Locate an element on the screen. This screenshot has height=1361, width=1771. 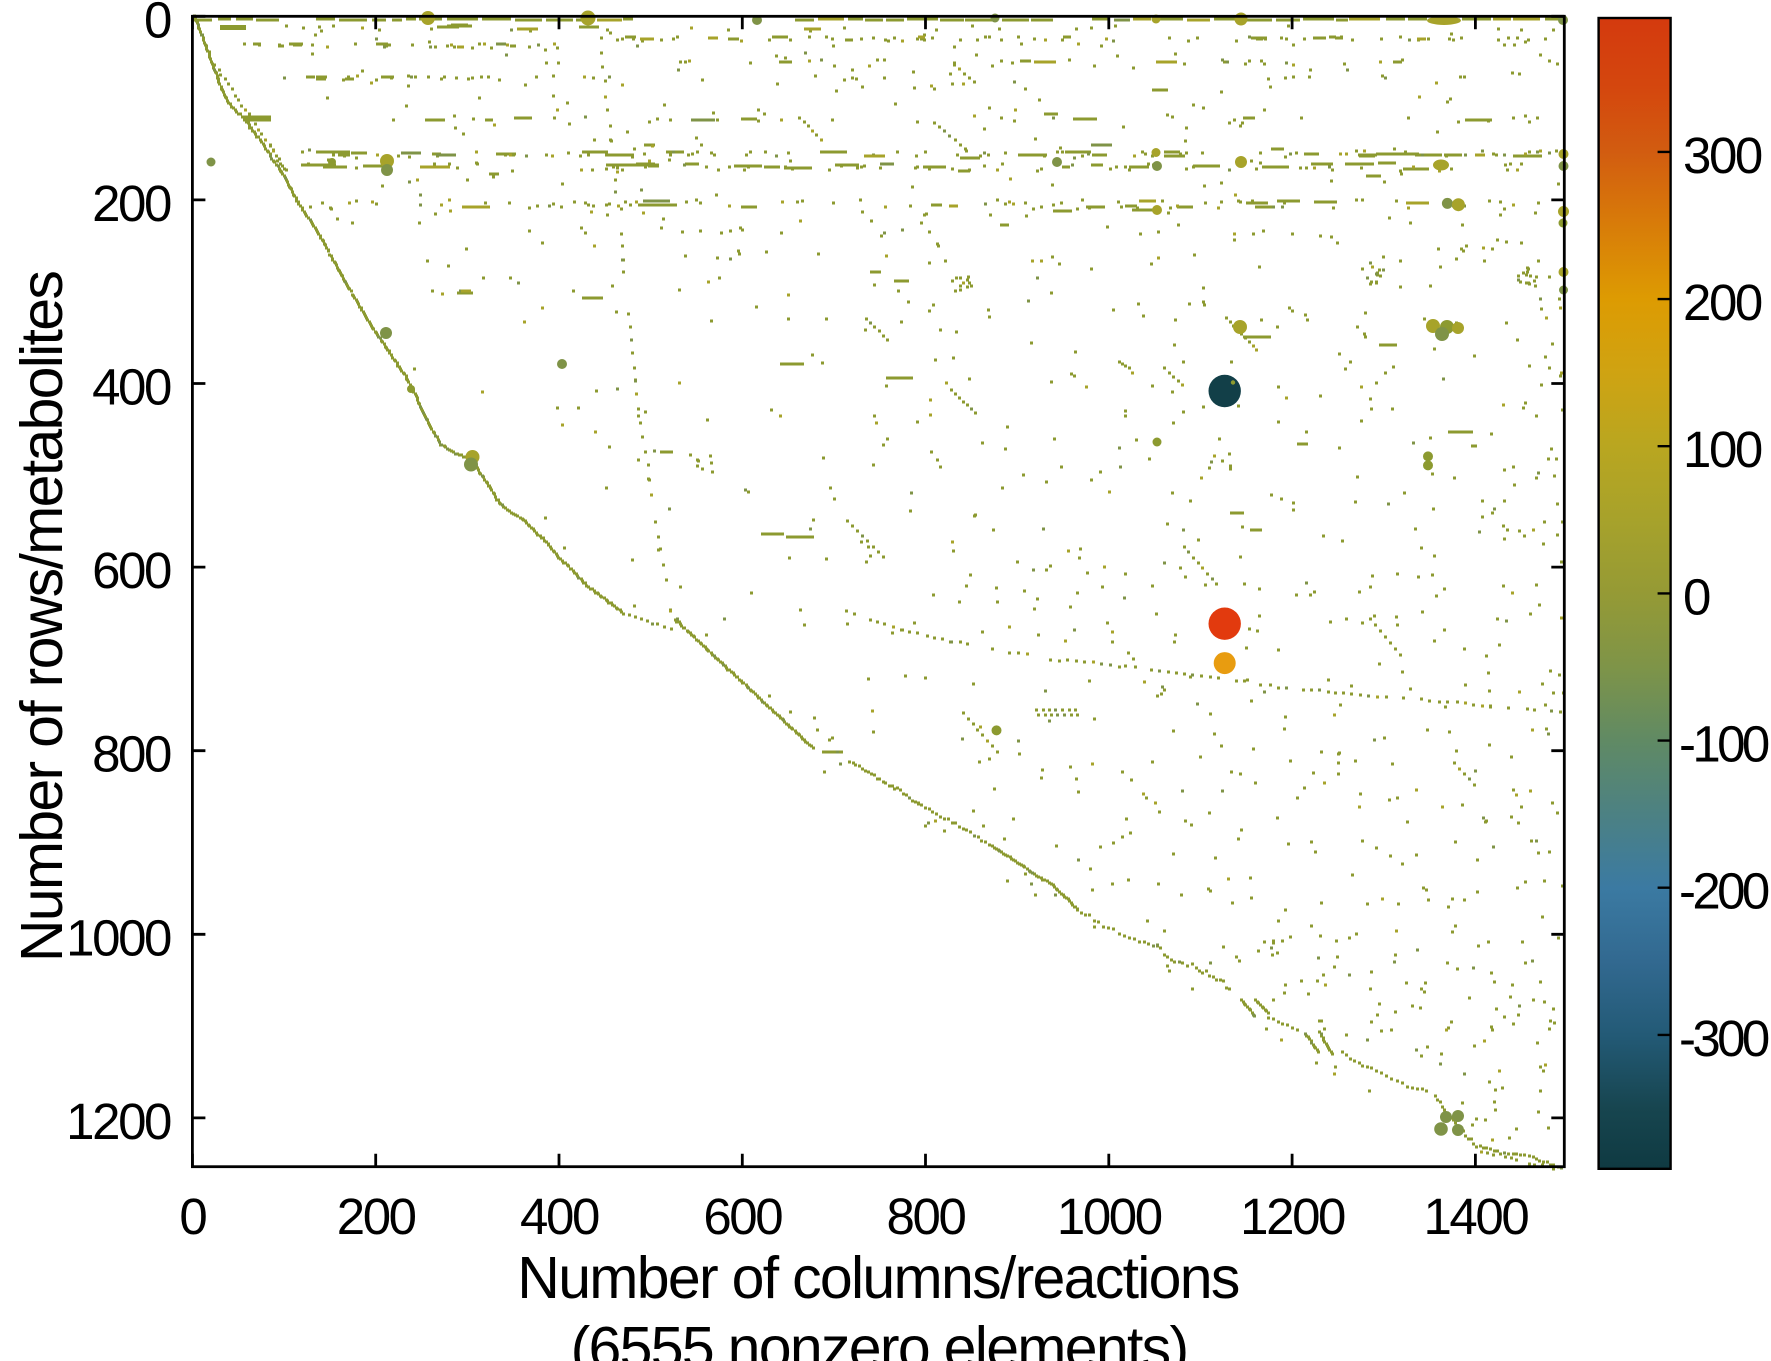
svg-text: Number of columns/reactions is located at coordinates (878, 1278).